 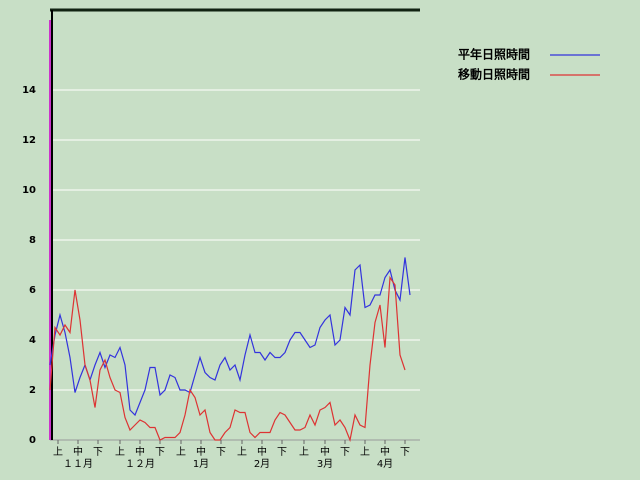 I want to click on month-label: 4月, so click(x=385, y=464).